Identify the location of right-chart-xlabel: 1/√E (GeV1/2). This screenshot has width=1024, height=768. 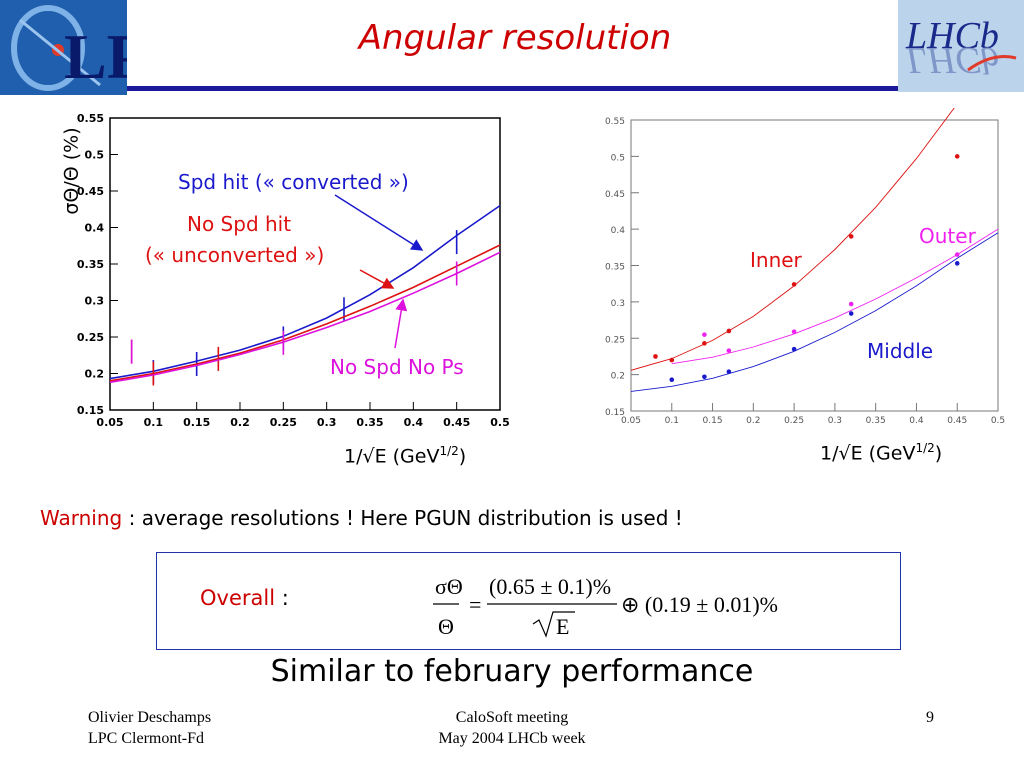
(881, 452).